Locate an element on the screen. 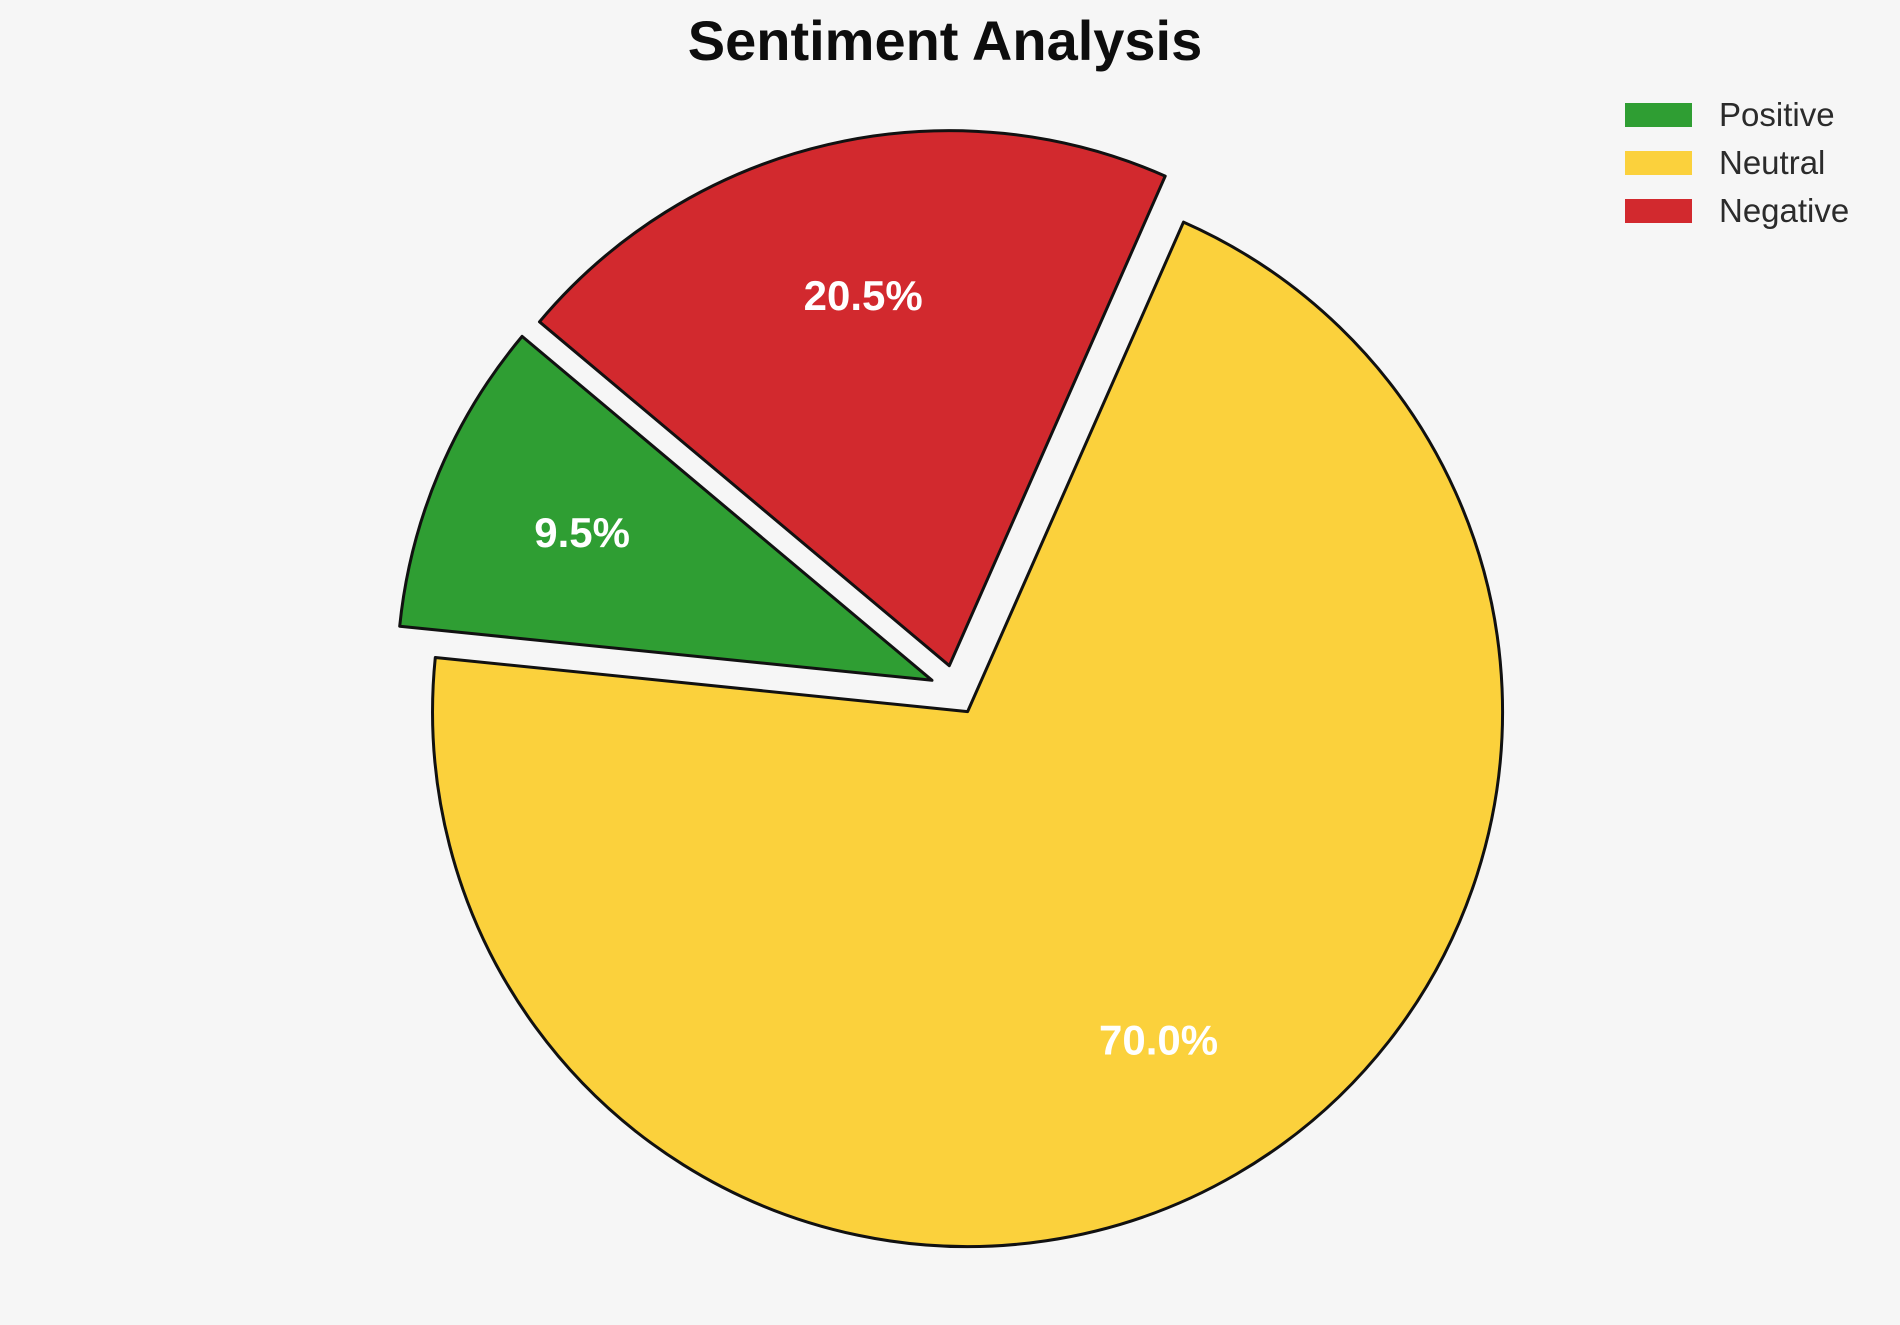 This screenshot has height=1325, width=1900. pie-slice-negative is located at coordinates (852, 398).